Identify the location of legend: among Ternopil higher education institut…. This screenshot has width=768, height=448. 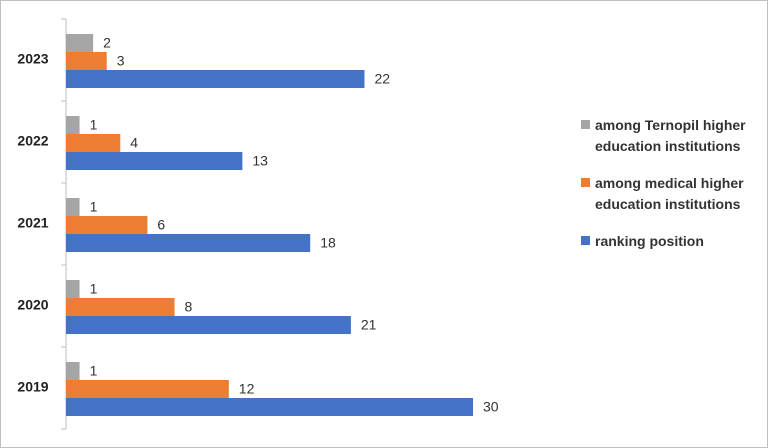
(666, 191).